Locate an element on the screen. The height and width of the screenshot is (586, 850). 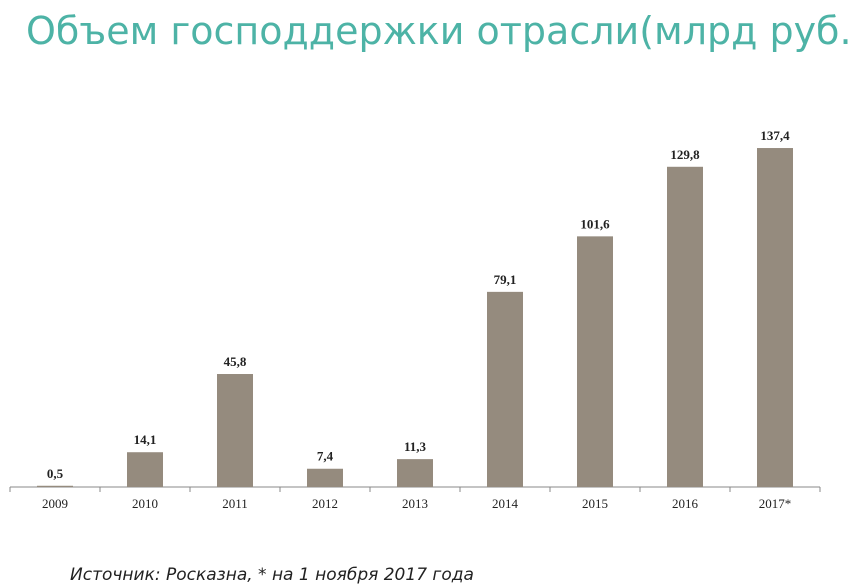
value-label: 137,4 is located at coordinates (775, 135).